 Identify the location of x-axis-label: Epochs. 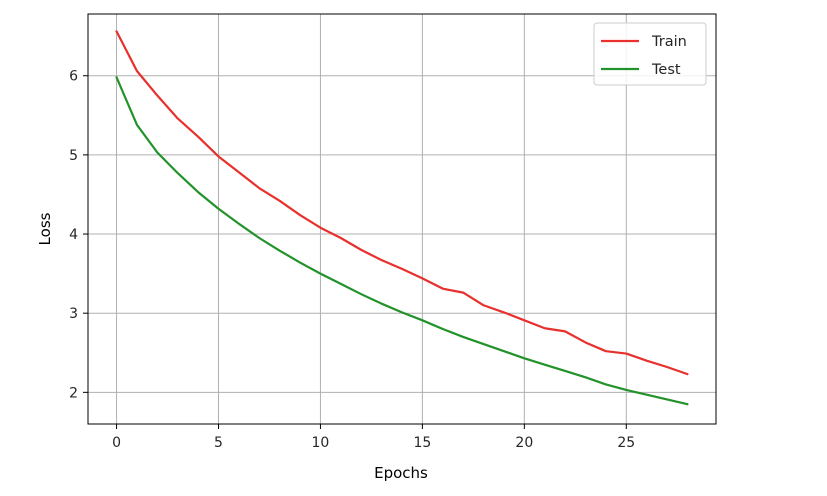
(401, 473).